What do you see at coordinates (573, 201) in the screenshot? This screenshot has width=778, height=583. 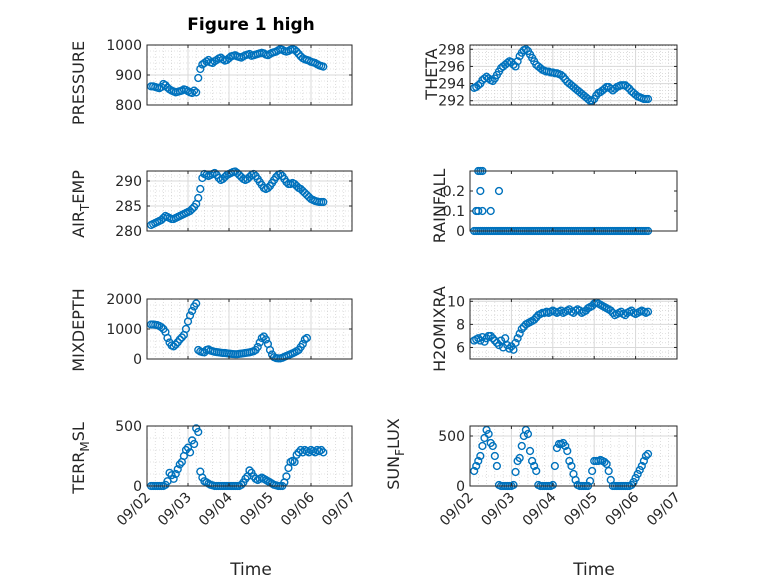 I see `rainfall-plot-area` at bounding box center [573, 201].